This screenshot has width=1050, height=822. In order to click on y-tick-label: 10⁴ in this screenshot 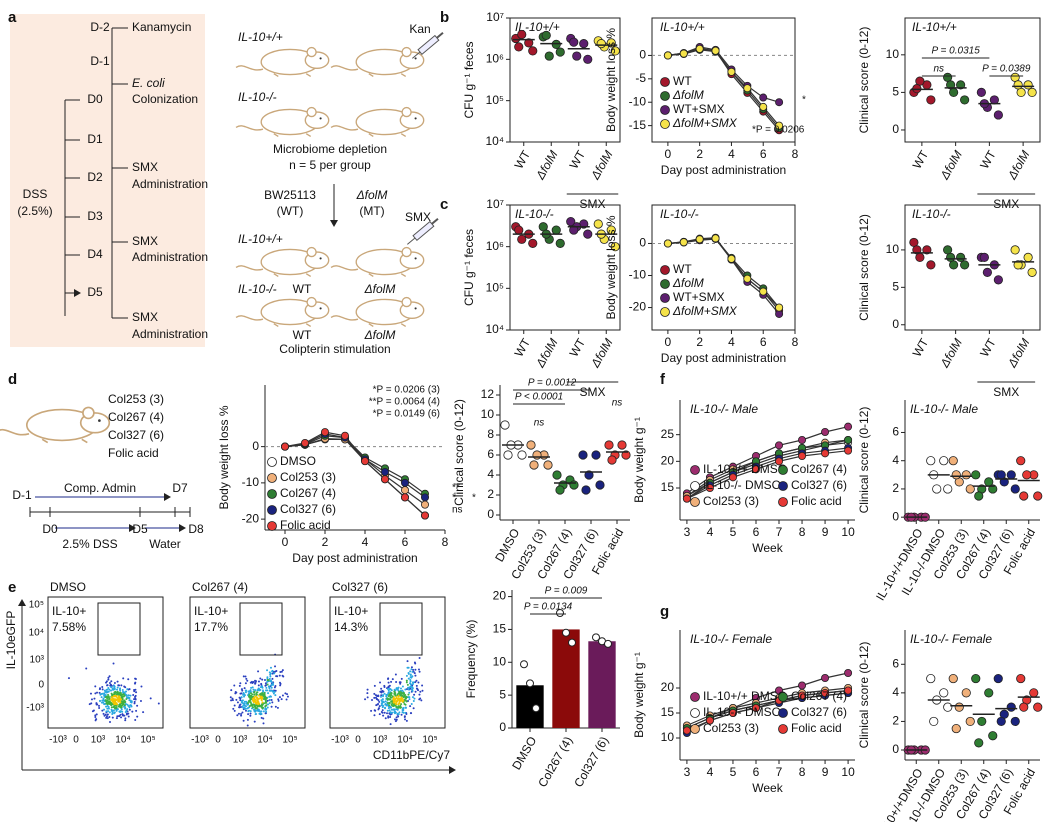, I will do `click(494, 329)`.